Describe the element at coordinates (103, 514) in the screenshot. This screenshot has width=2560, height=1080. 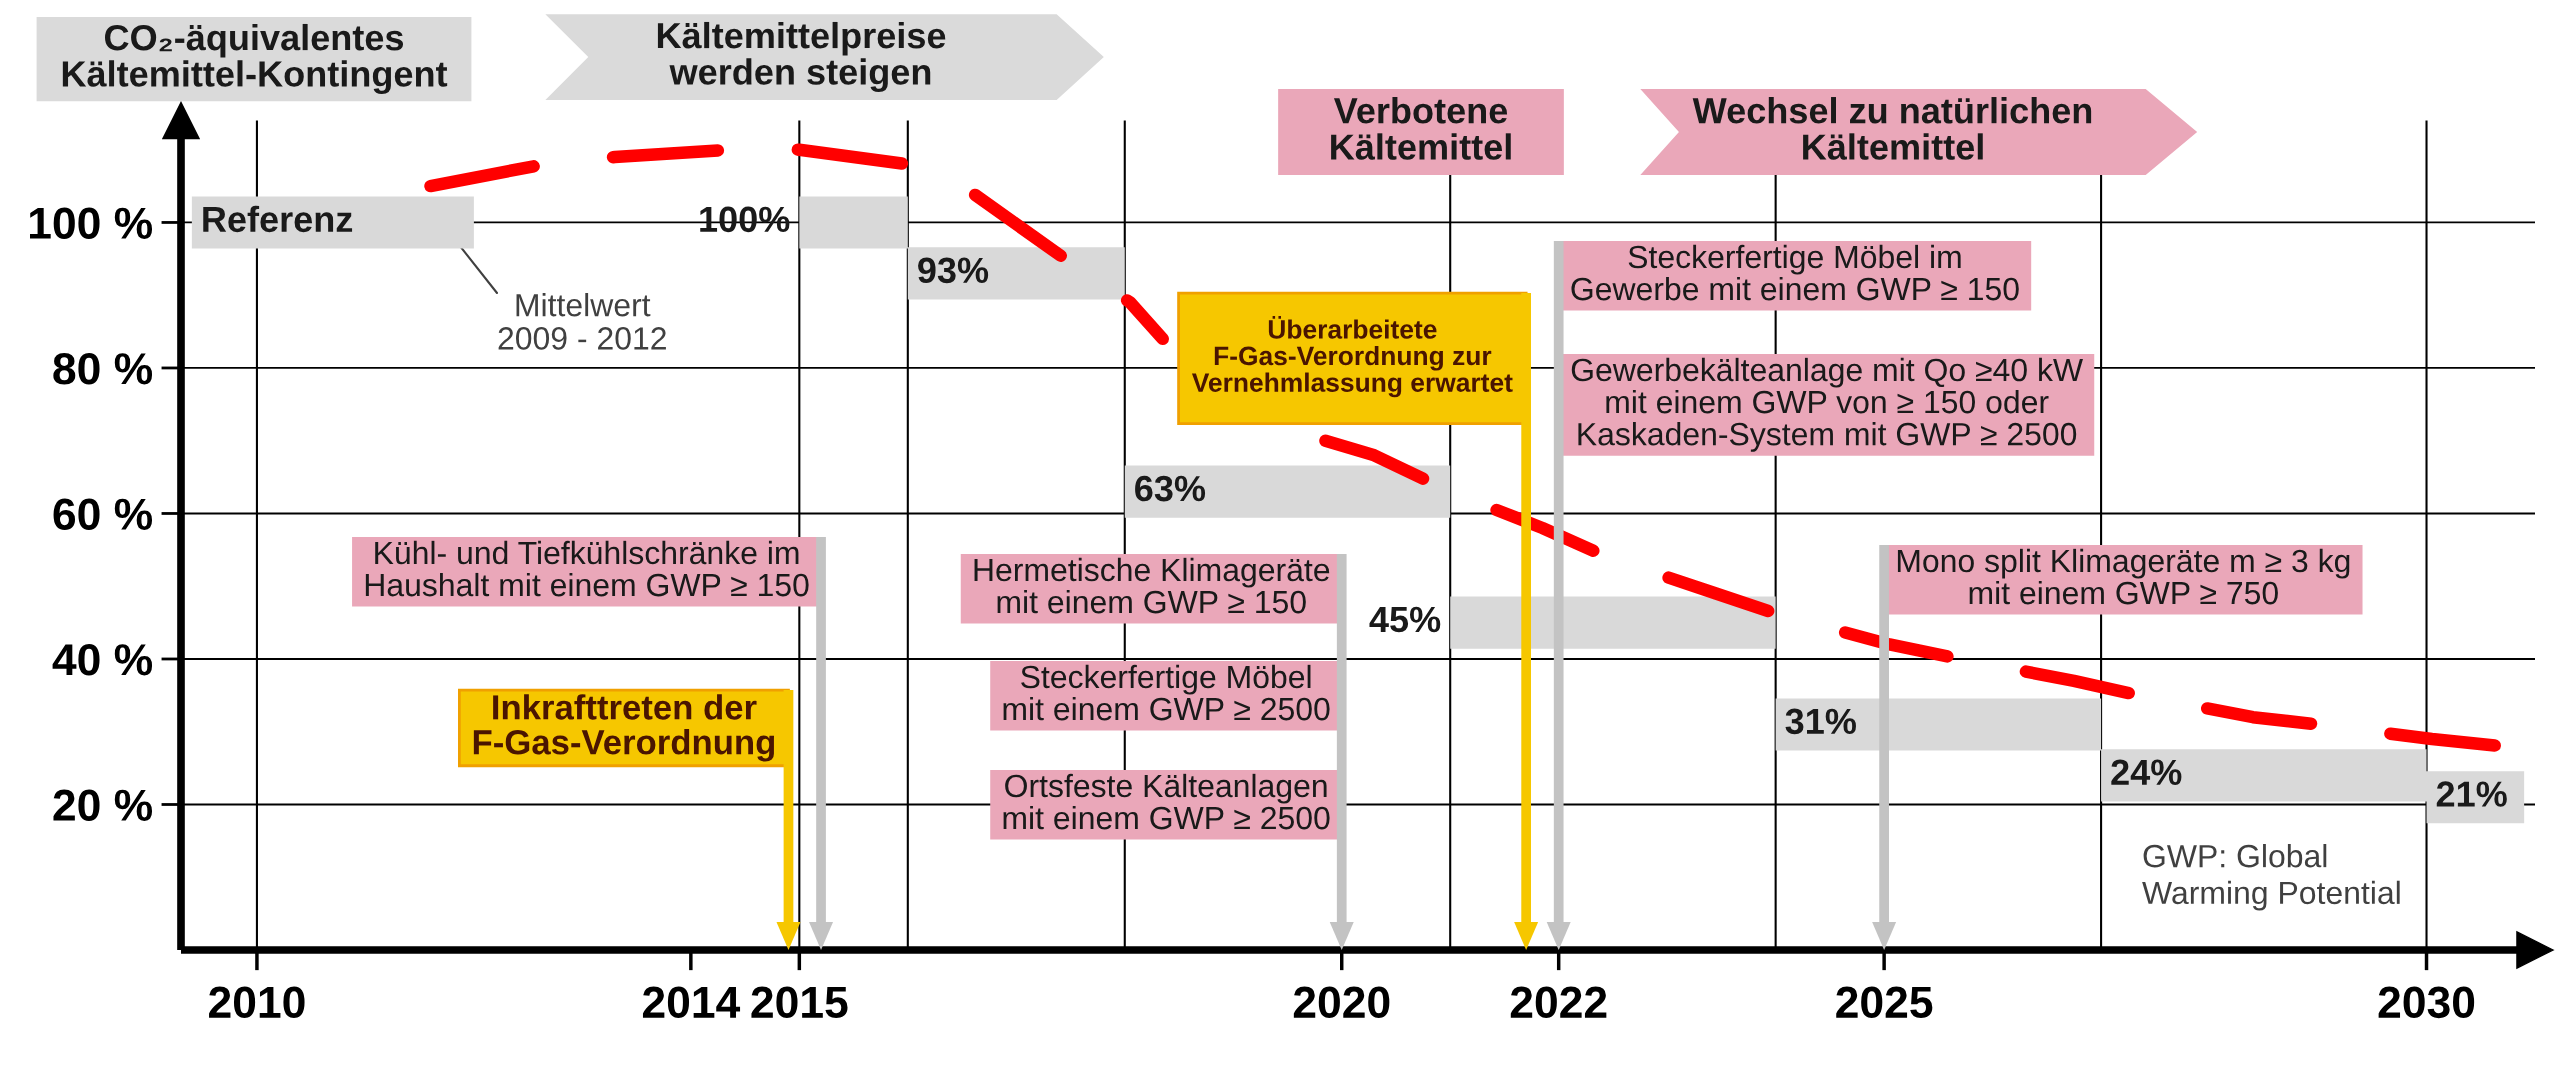
I see `y-tick-label: 60 %` at that location.